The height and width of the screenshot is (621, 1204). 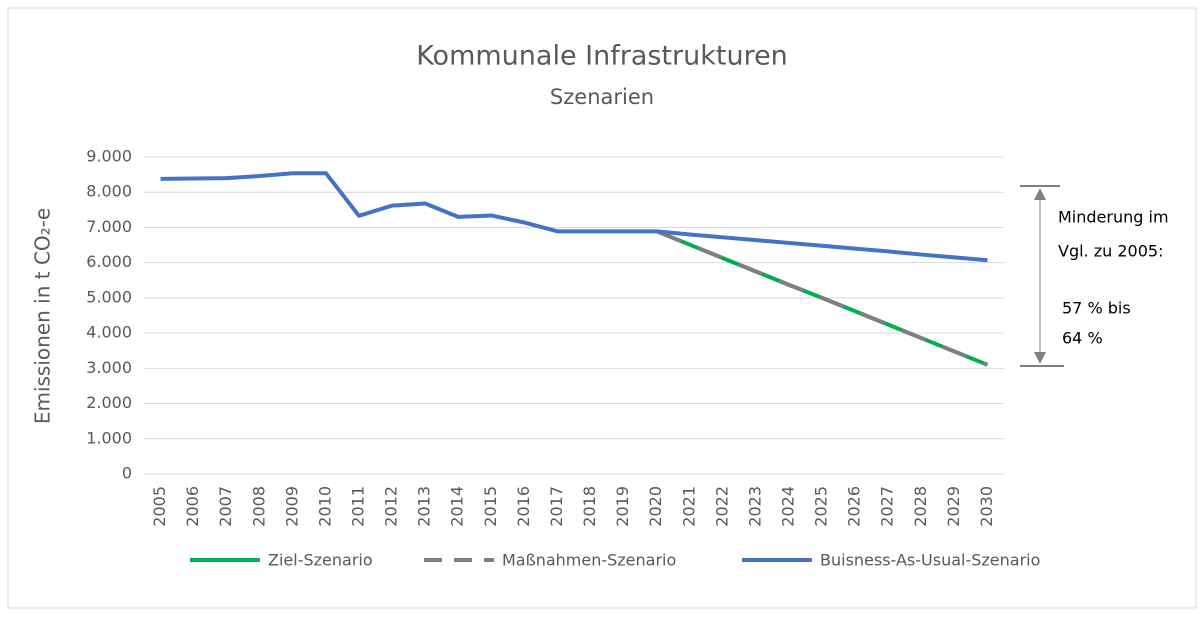 I want to click on x-tick-label: 2027, so click(x=887, y=506).